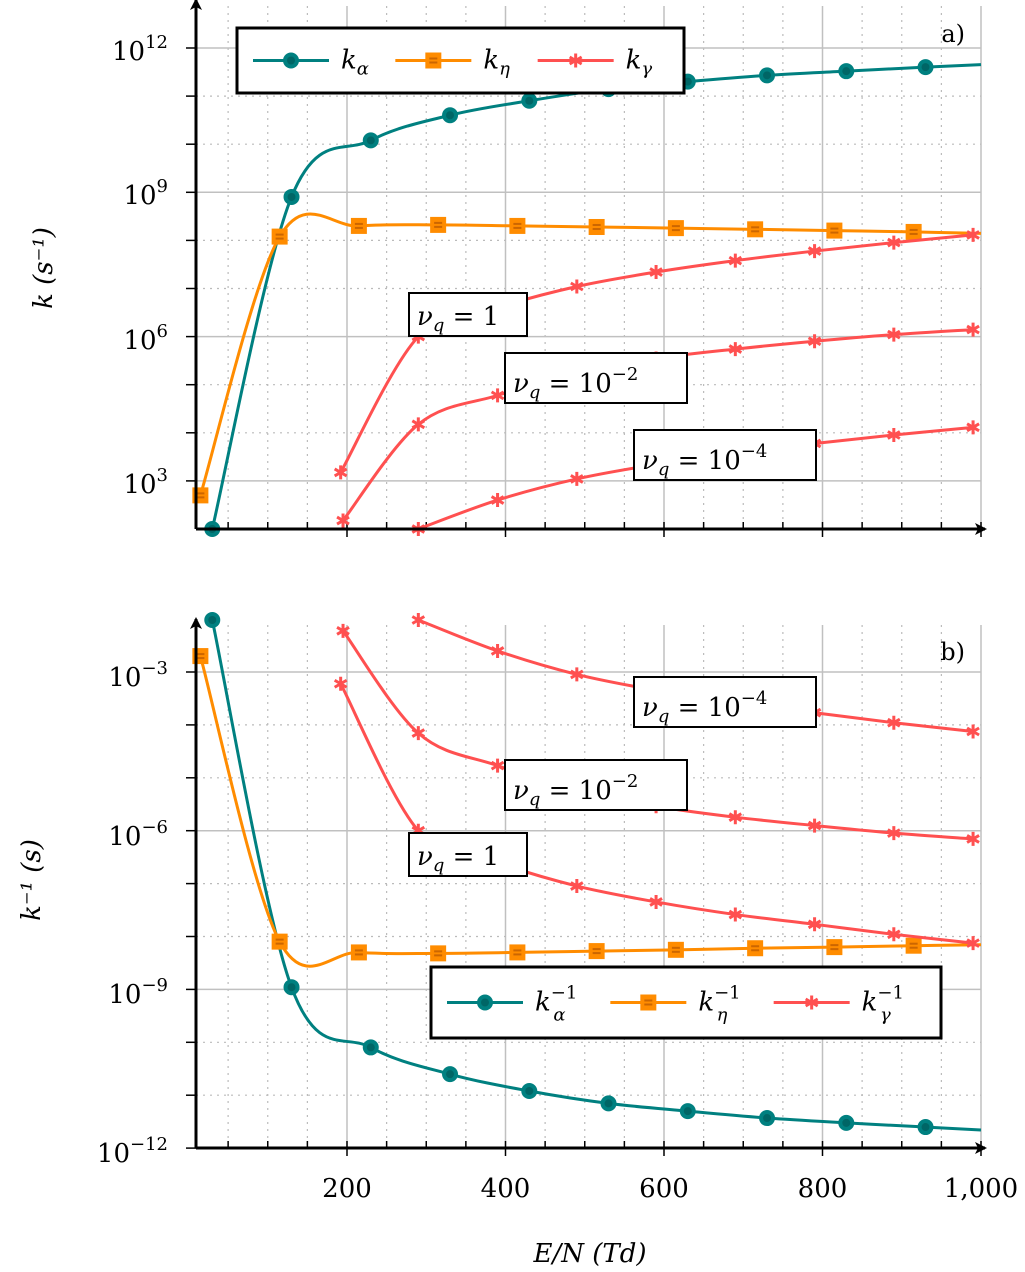 The height and width of the screenshot is (1272, 1025). What do you see at coordinates (664, 1189) in the screenshot?
I see `x-tick-label: 600` at bounding box center [664, 1189].